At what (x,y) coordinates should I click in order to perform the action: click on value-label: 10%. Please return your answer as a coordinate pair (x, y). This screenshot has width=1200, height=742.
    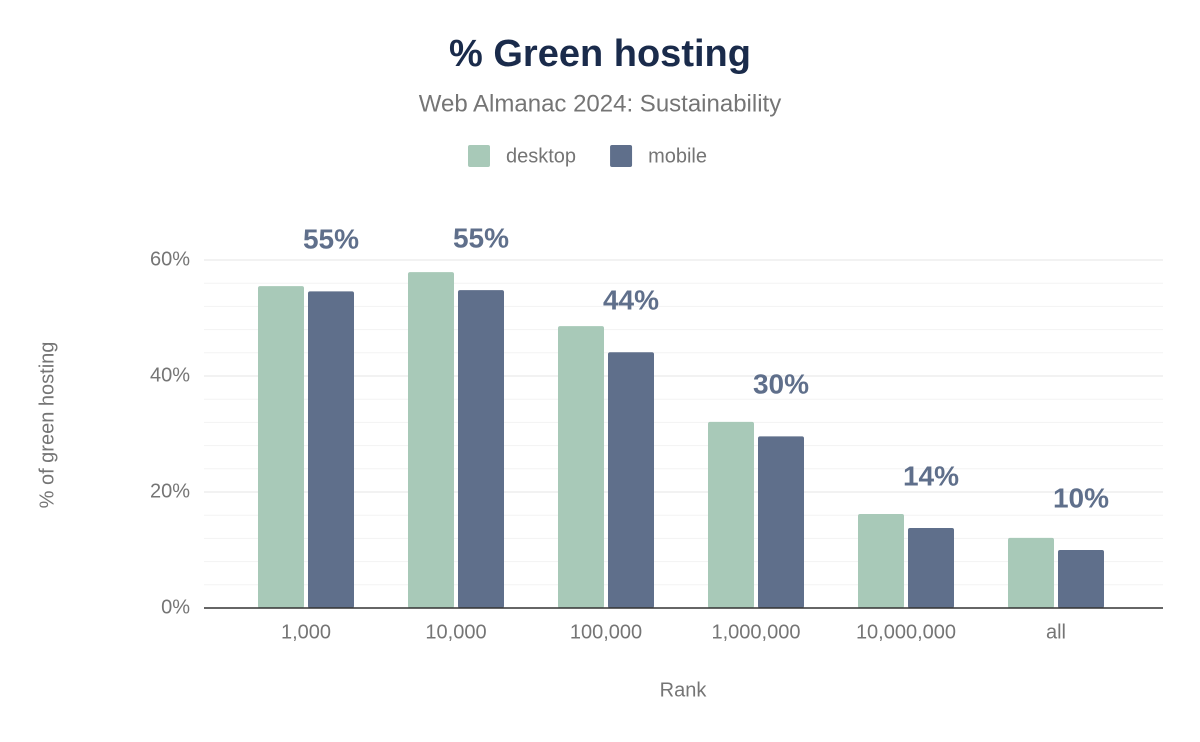
    Looking at the image, I should click on (1081, 497).